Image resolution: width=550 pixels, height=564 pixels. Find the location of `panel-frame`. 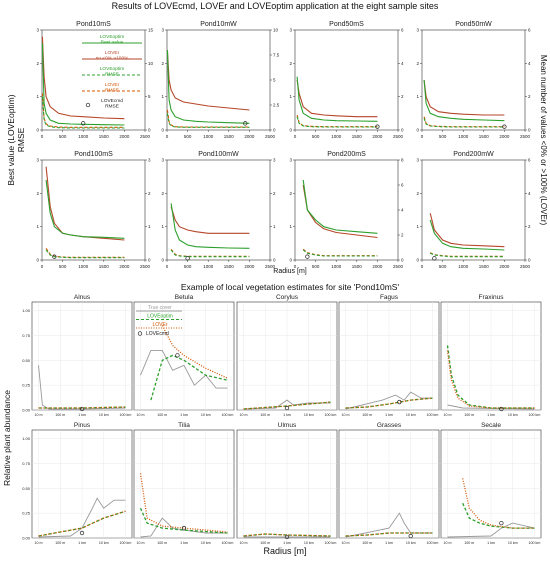

panel-frame is located at coordinates (473, 210).